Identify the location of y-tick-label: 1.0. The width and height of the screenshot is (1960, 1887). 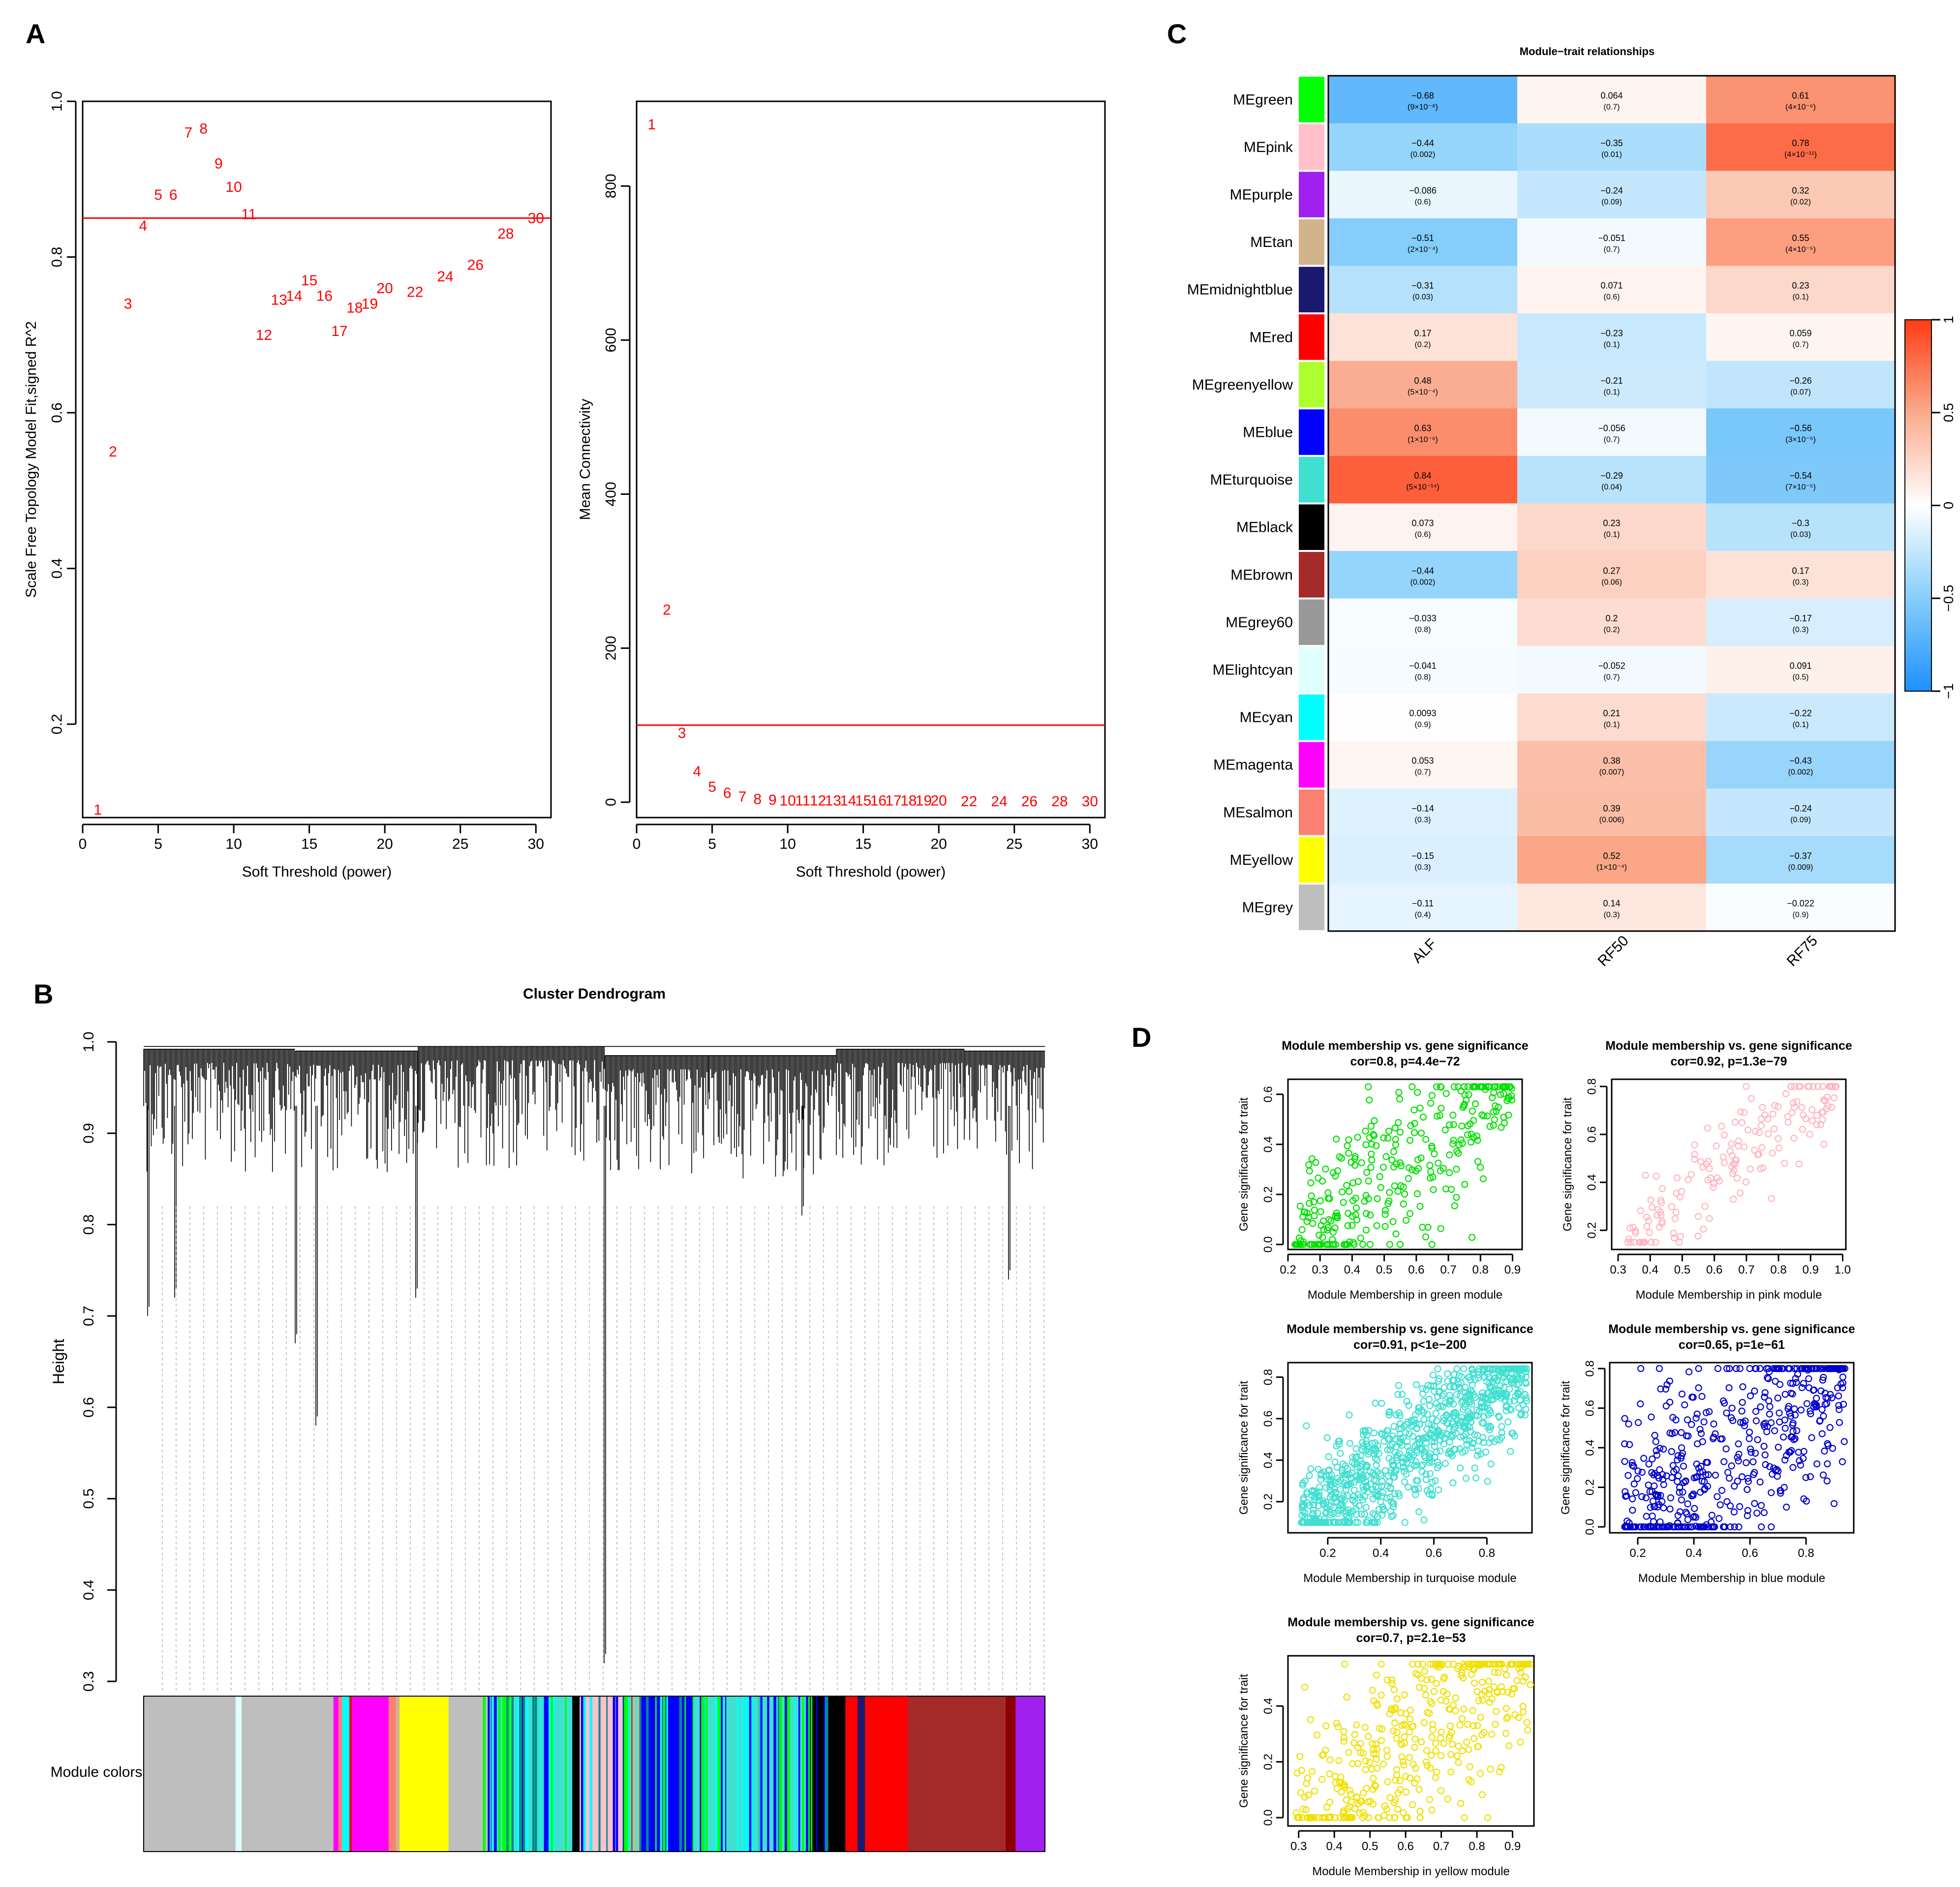
(57, 101).